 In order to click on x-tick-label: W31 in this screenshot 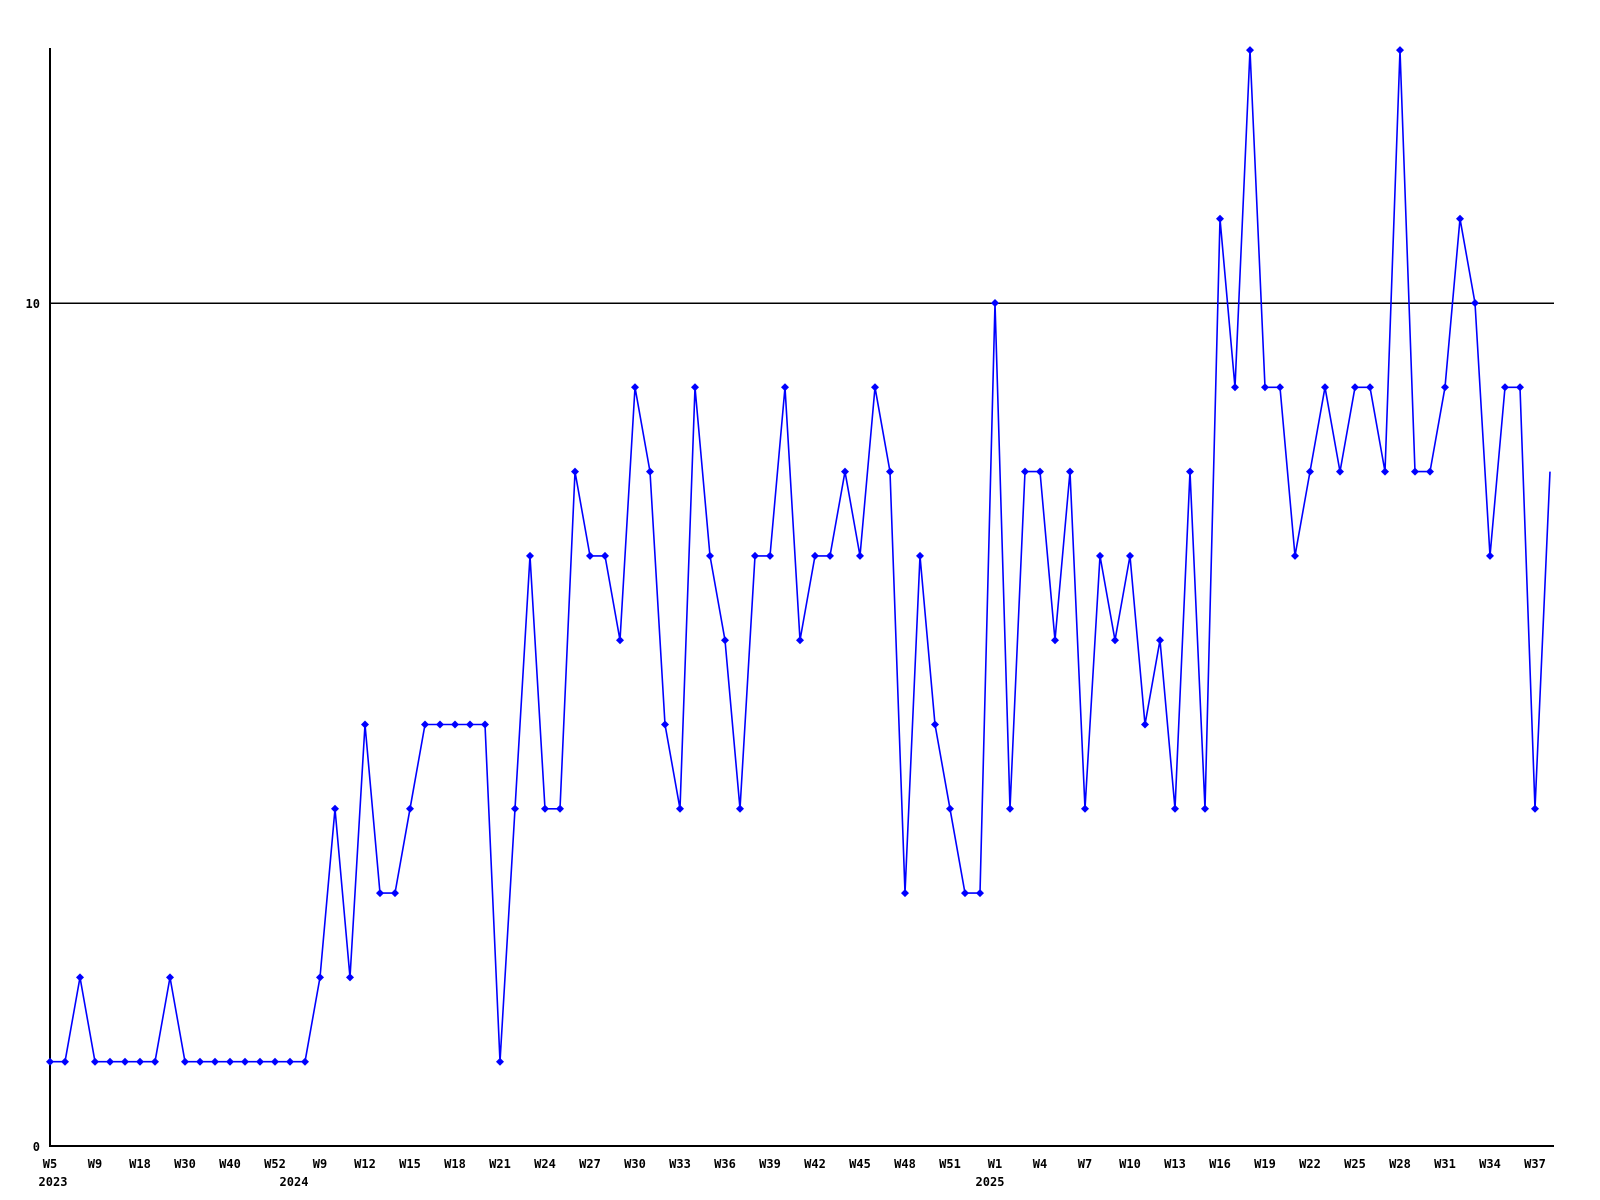, I will do `click(1445, 1164)`.